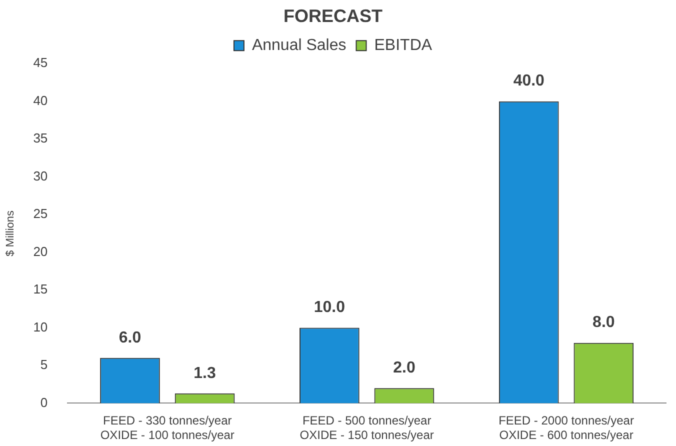  What do you see at coordinates (44, 364) in the screenshot?
I see `y-tick-label: 5` at bounding box center [44, 364].